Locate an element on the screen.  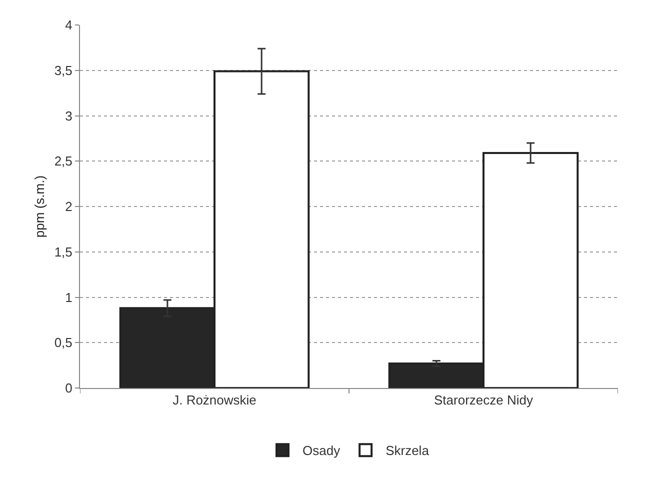
y-tick-label: 2 is located at coordinates (68, 206).